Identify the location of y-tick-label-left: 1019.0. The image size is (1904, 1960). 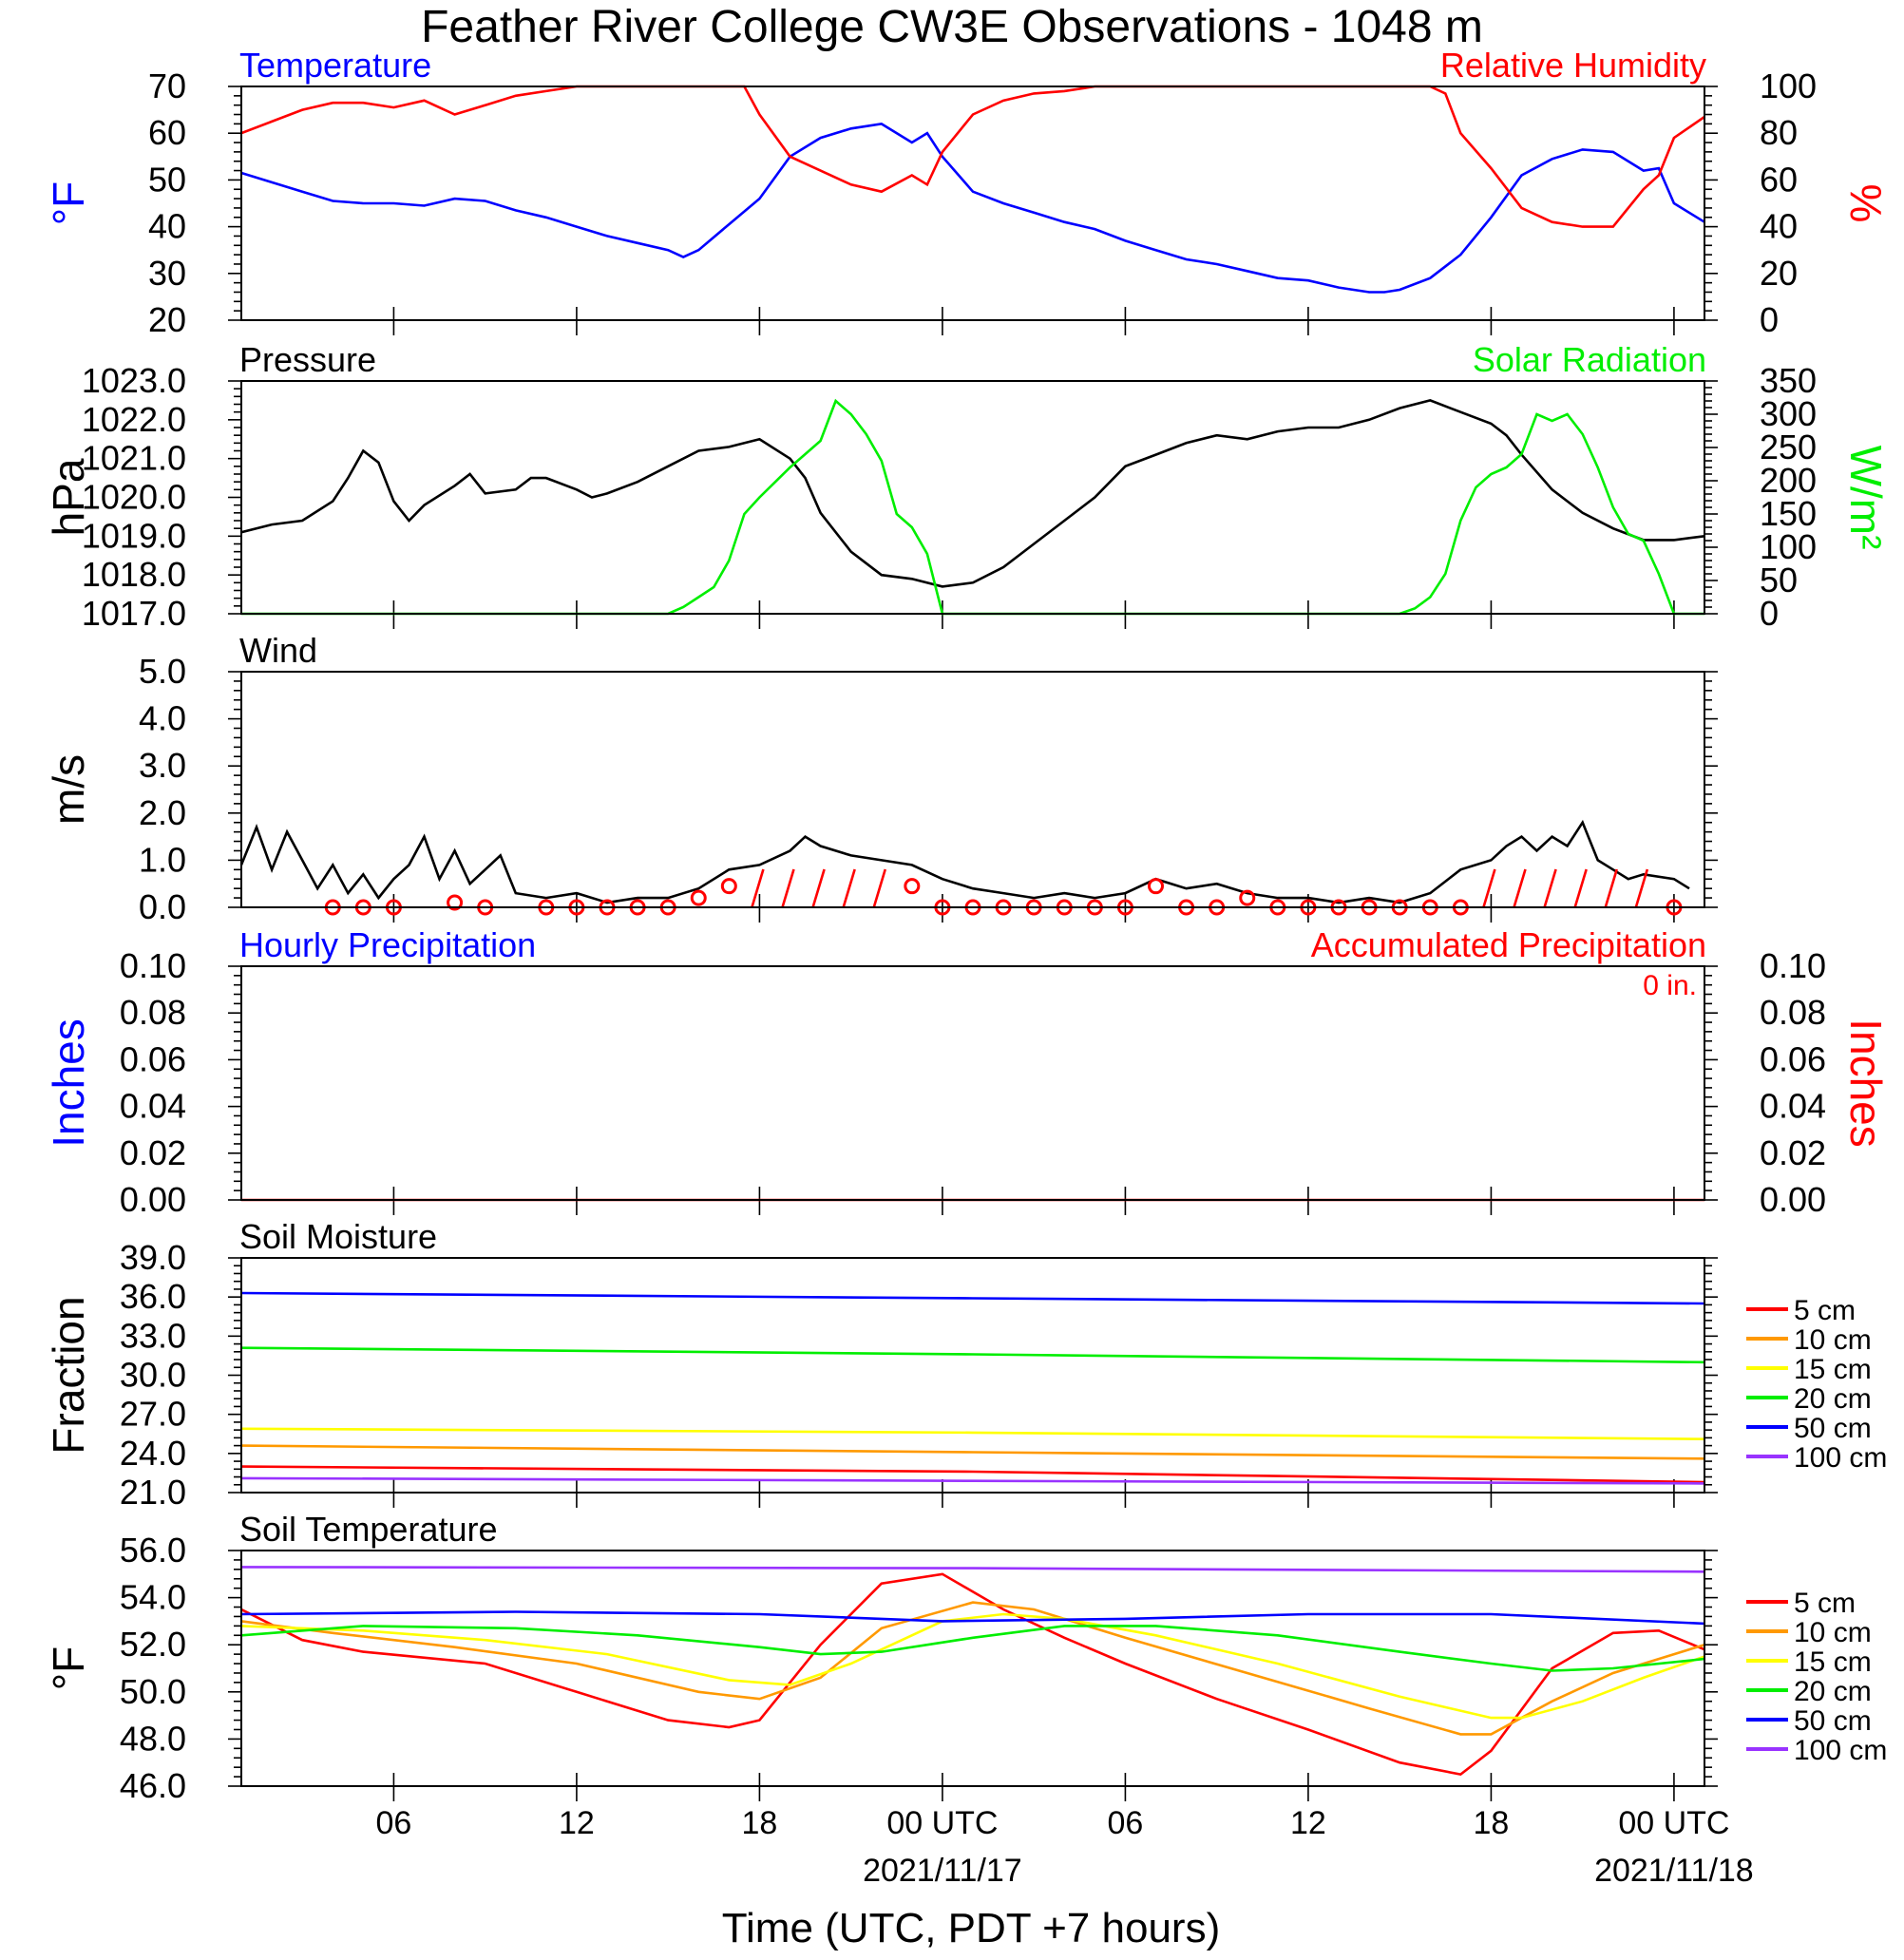
(134, 535).